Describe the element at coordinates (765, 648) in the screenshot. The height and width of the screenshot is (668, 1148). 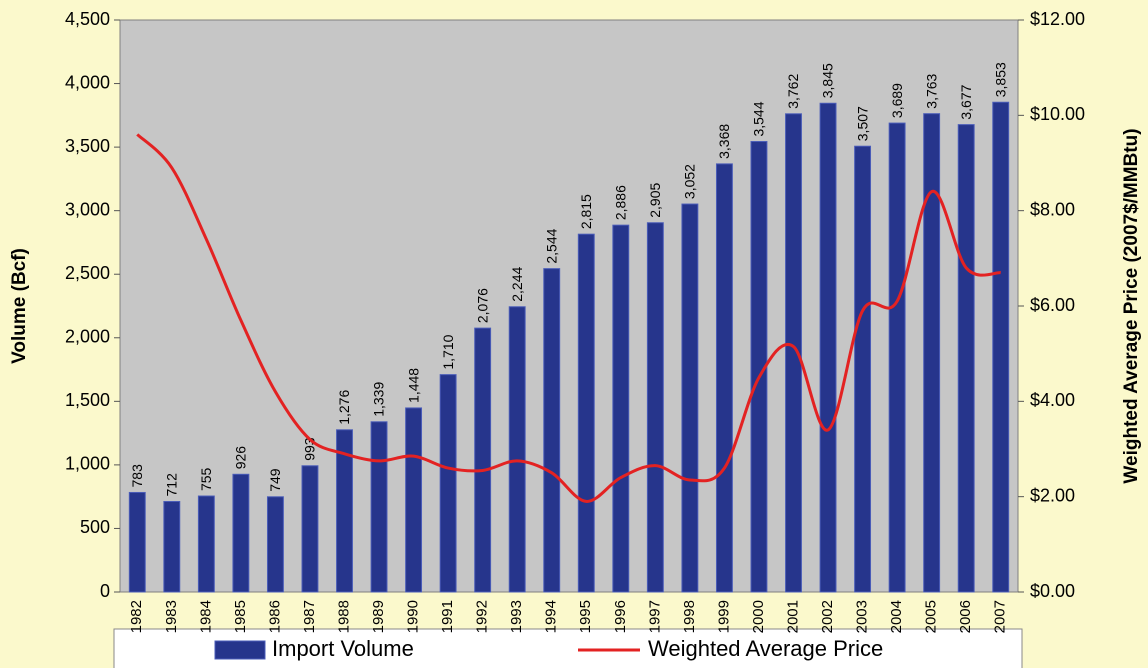
I see `legend-label: Weighted Average Price` at that location.